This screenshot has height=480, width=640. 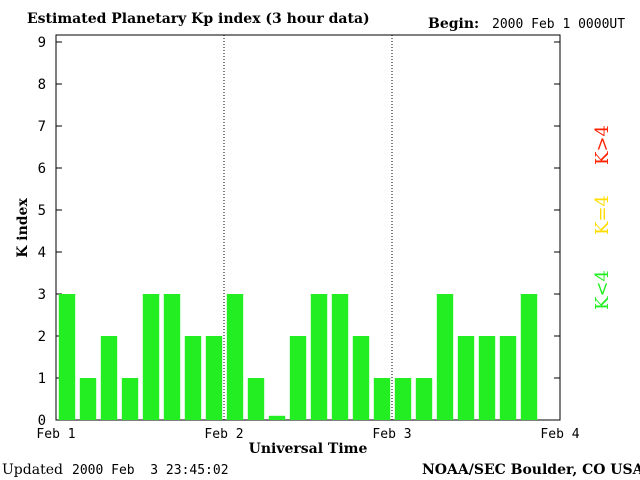 I want to click on y-tick-label-6: 6, so click(x=42, y=169).